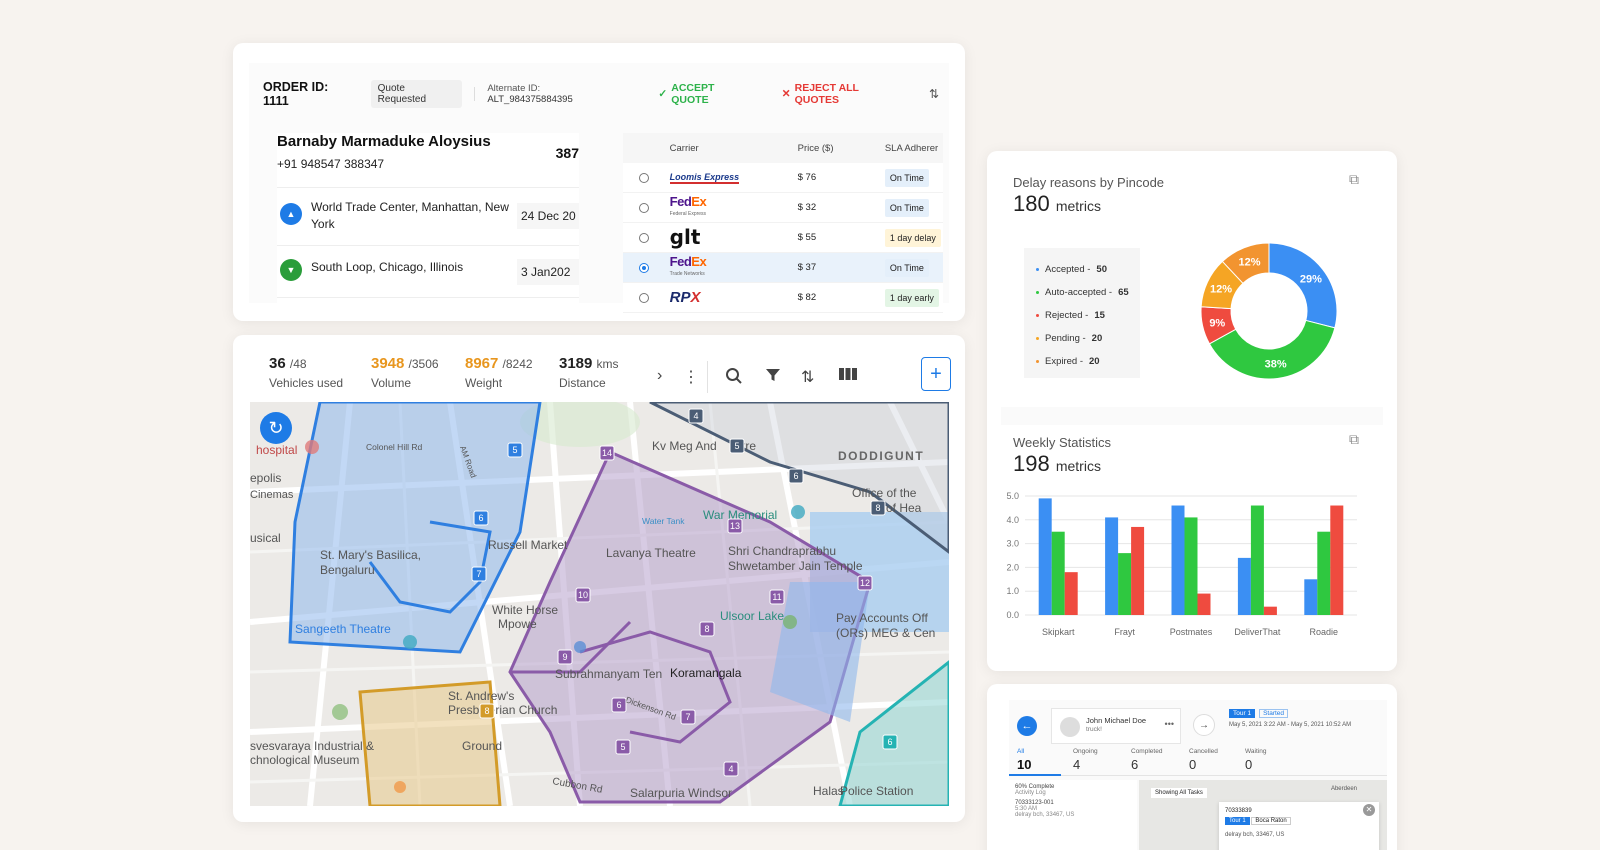  What do you see at coordinates (681, 793) in the screenshot?
I see `map-label: Salarpuria Windsor` at bounding box center [681, 793].